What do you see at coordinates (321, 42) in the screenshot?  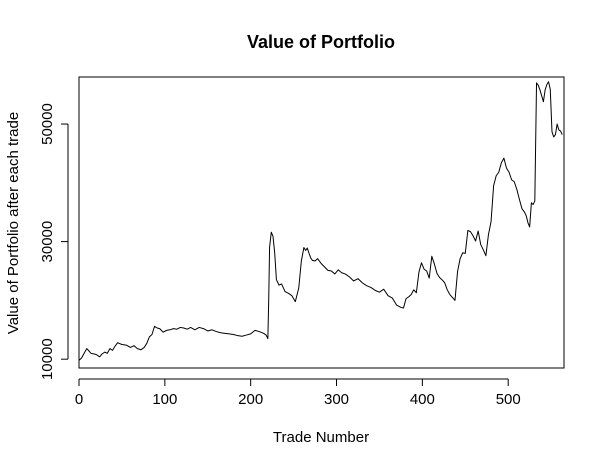 I see `chart-title: Value of Portfolio` at bounding box center [321, 42].